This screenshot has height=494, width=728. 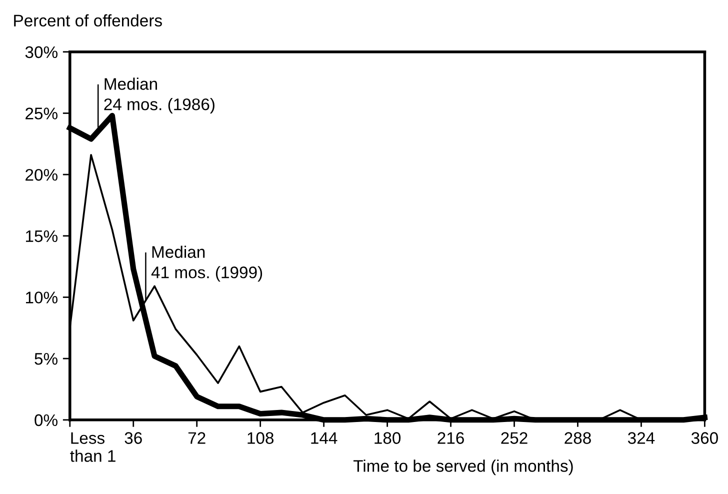 I want to click on x-tick-label: 36, so click(x=133, y=438).